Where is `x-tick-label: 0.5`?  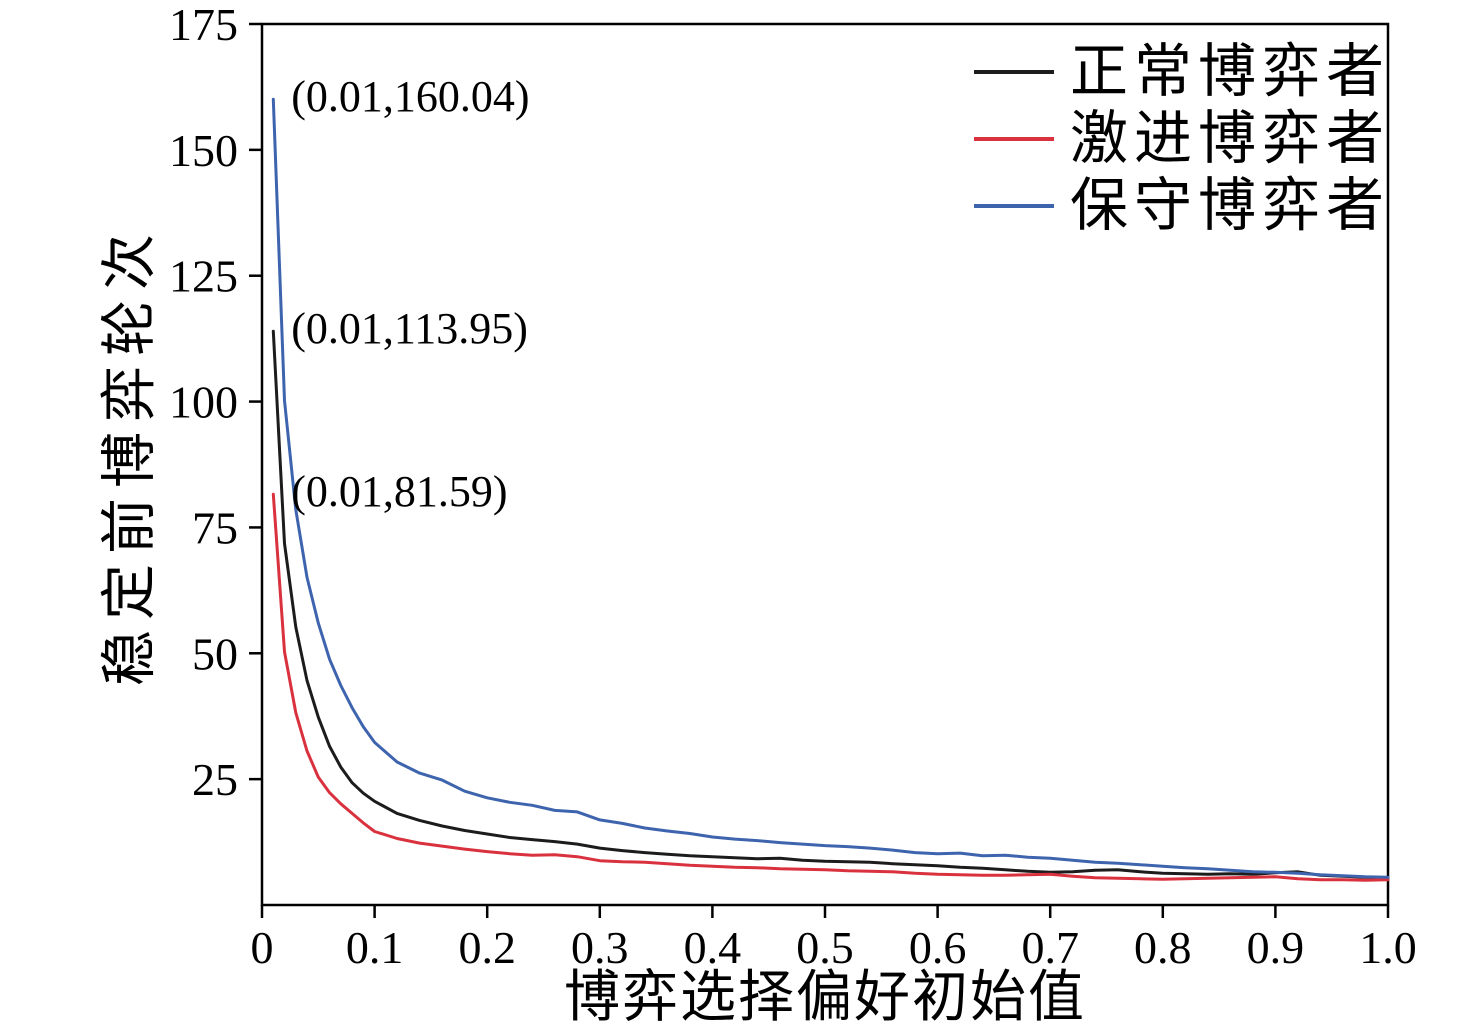
x-tick-label: 0.5 is located at coordinates (825, 947).